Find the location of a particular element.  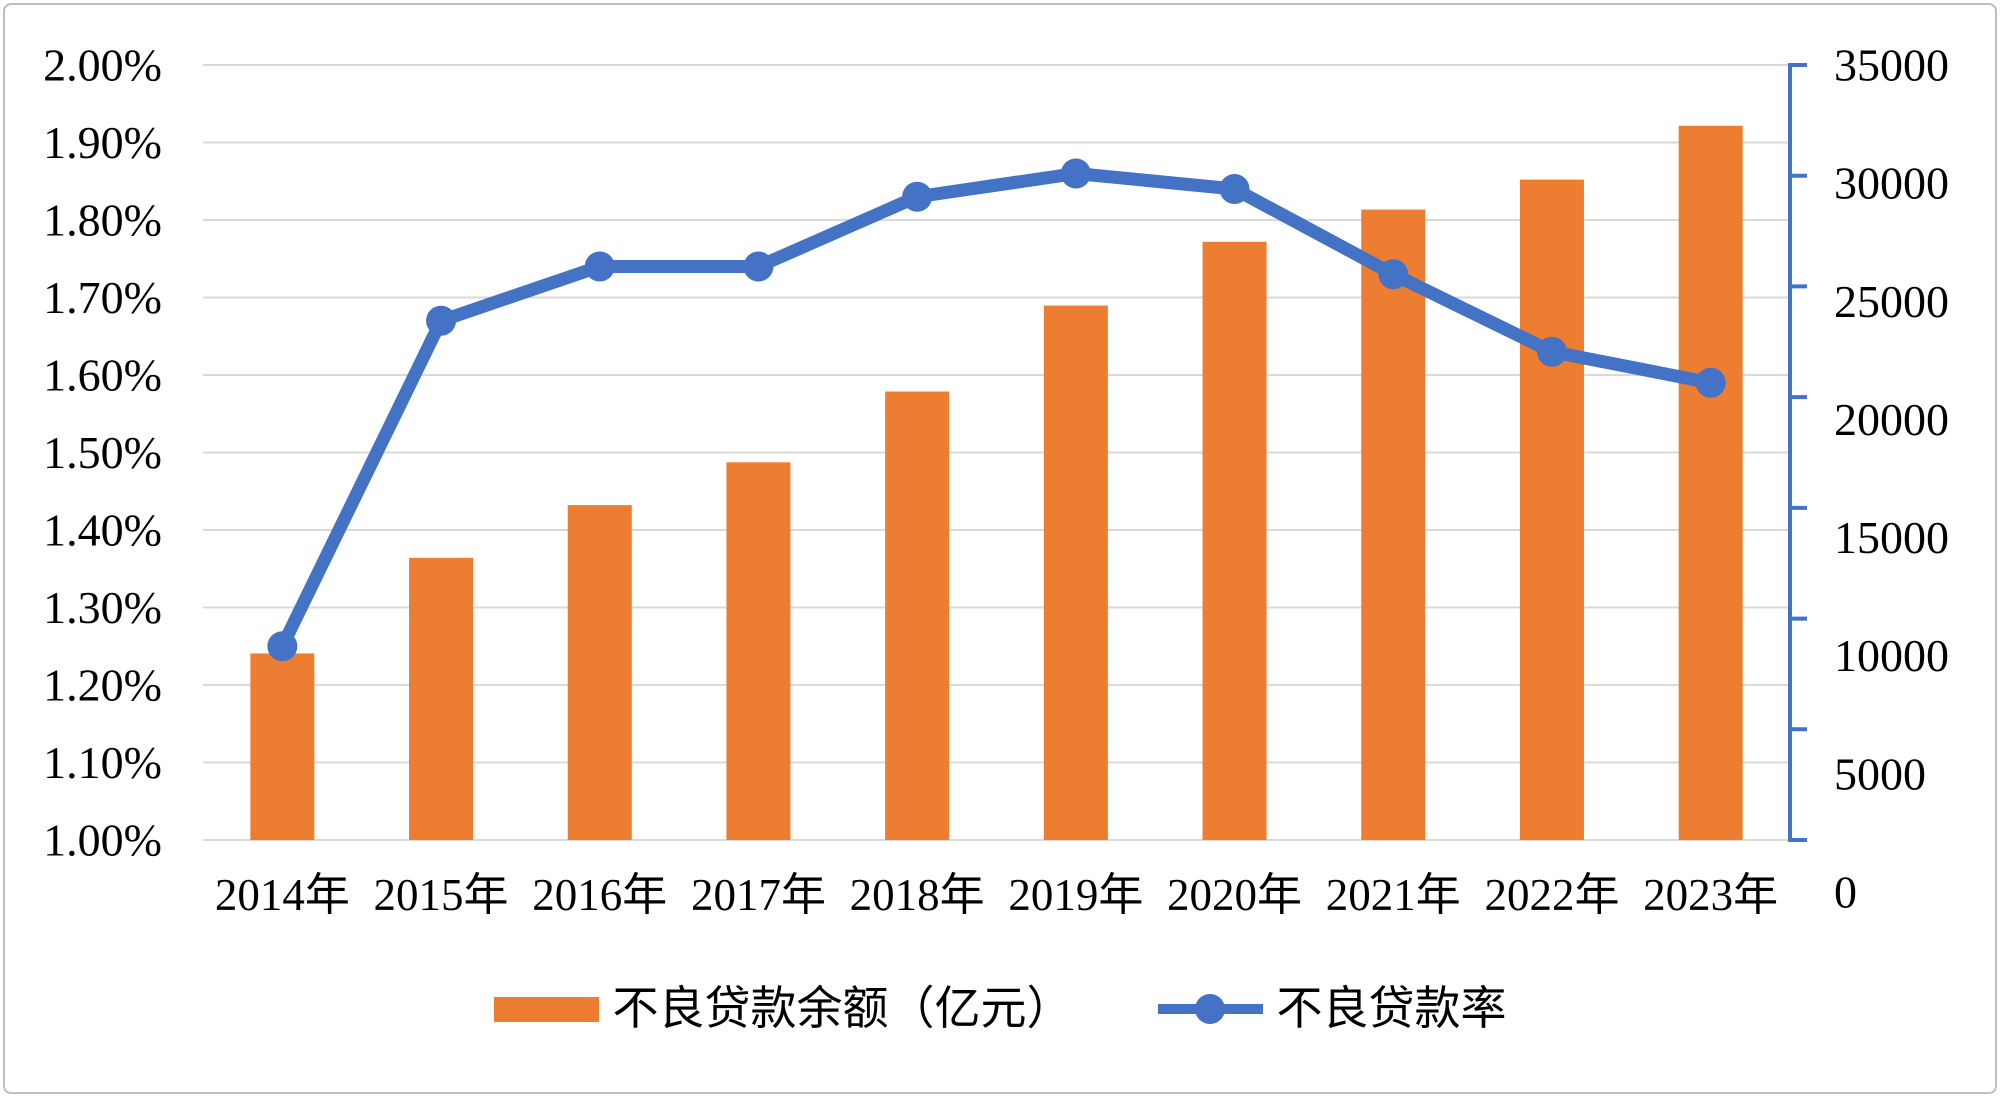

legend-bar-swatch-icon is located at coordinates (546, 1009).